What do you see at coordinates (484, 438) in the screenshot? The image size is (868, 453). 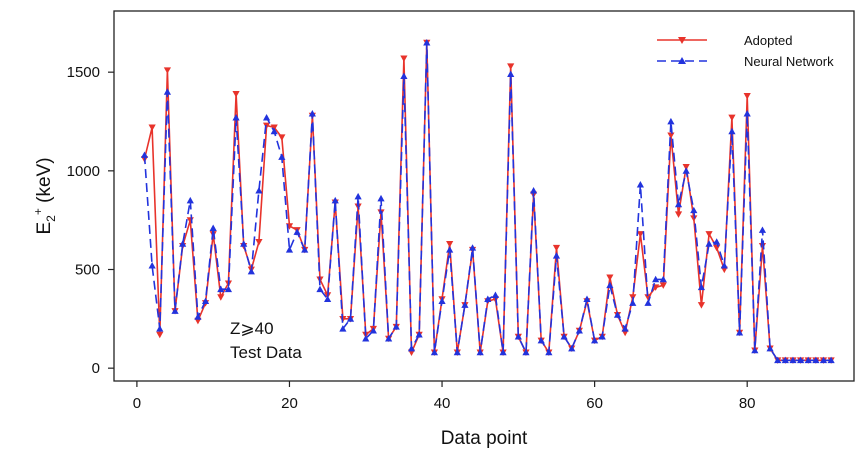 I see `x-axis-label: Data point` at bounding box center [484, 438].